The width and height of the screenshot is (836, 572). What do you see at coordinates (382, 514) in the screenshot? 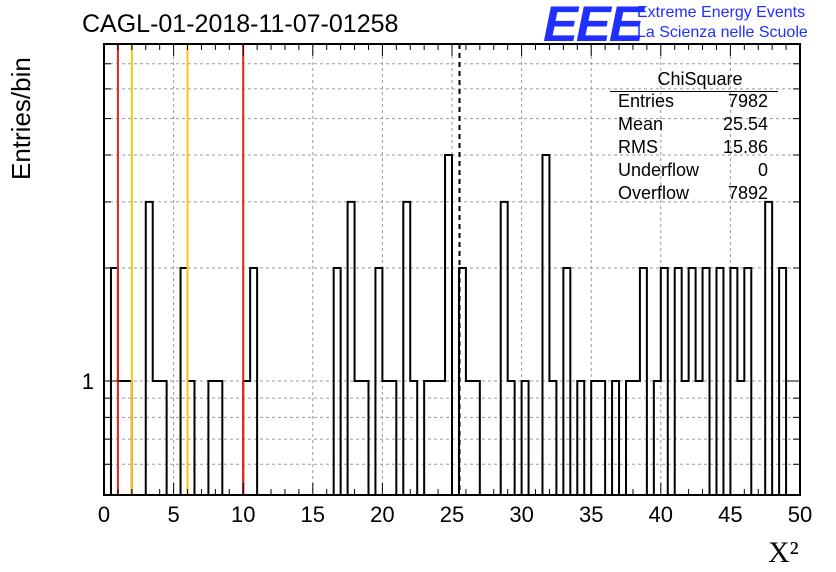
I see `x-tick-label: 20` at bounding box center [382, 514].